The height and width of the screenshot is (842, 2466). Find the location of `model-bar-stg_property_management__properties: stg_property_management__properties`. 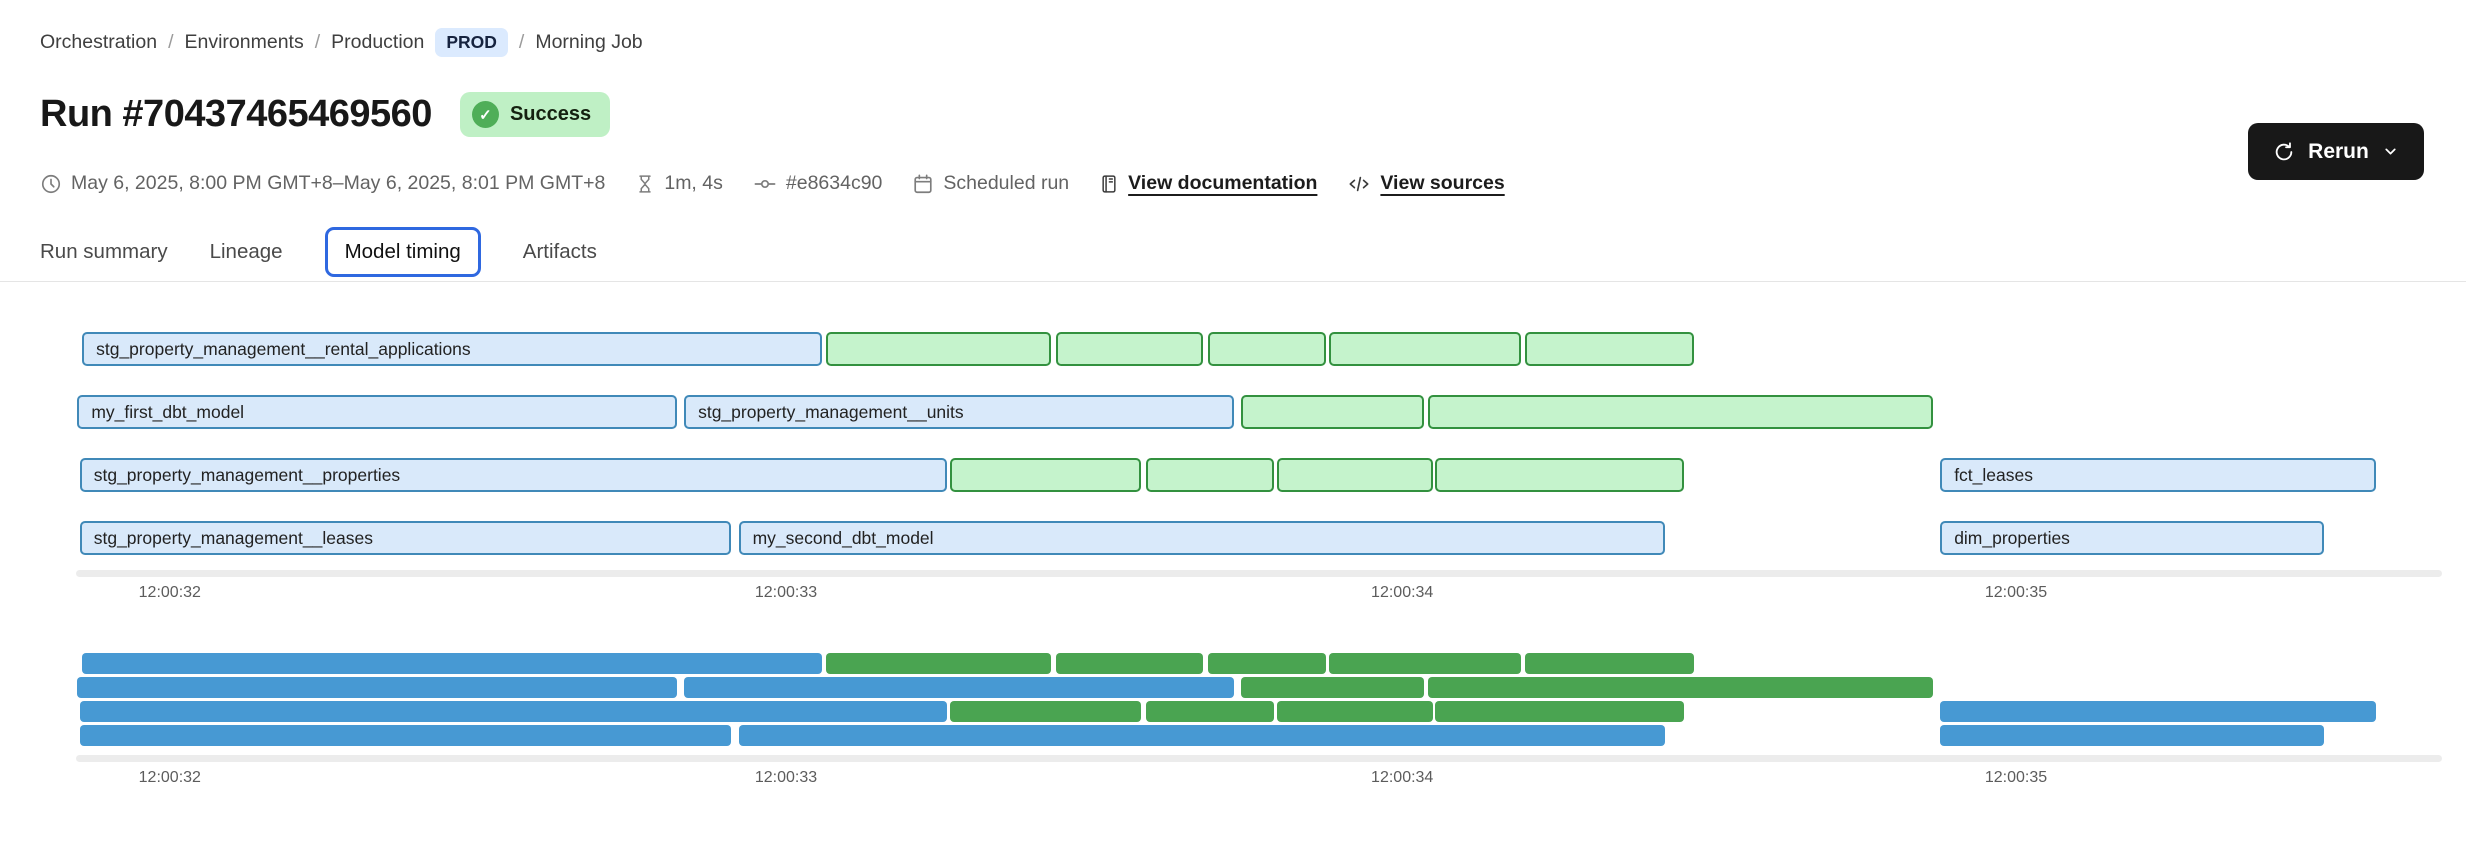

model-bar-stg_property_management__properties: stg_property_management__properties is located at coordinates (513, 475).